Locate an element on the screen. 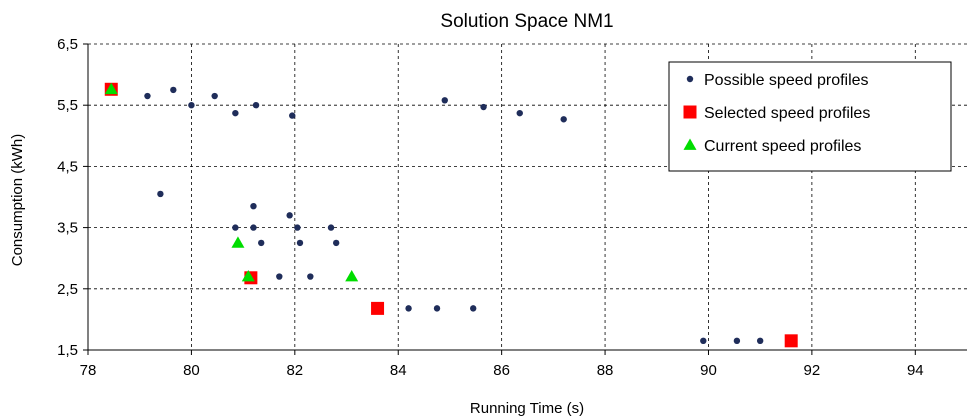 This screenshot has height=420, width=967. legend-current-label: Current speed profiles is located at coordinates (782, 146).